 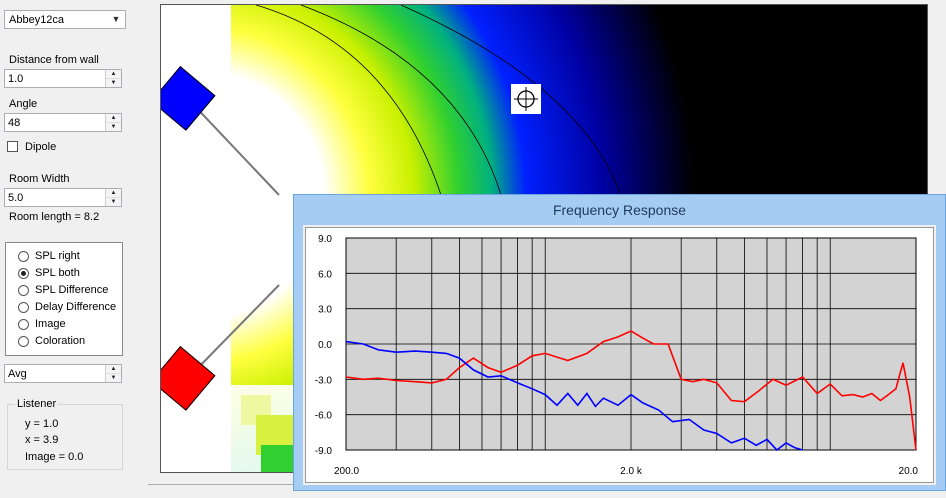 I want to click on angle-label: Angle, so click(x=23, y=104).